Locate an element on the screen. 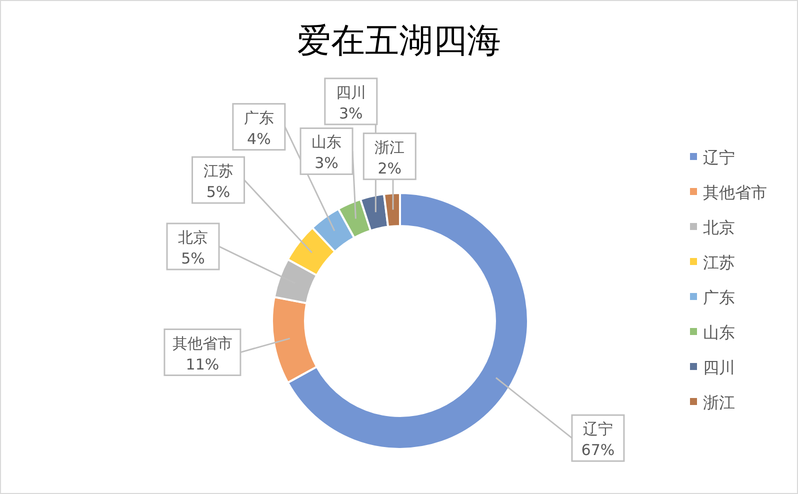 Image resolution: width=798 pixels, height=494 pixels. legend-label: 浙江 is located at coordinates (719, 402).